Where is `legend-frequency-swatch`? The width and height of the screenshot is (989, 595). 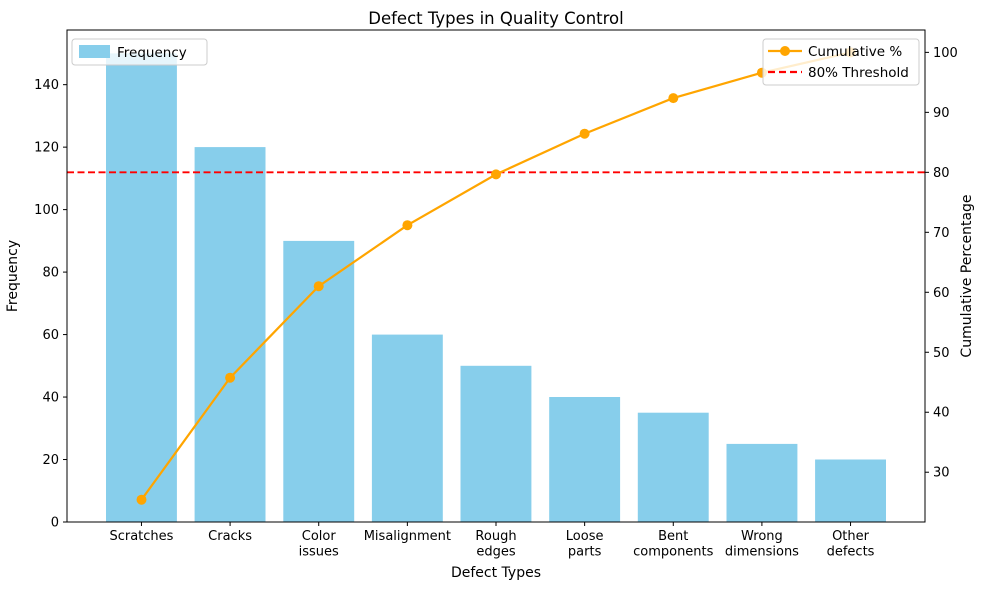
legend-frequency-swatch is located at coordinates (94, 51).